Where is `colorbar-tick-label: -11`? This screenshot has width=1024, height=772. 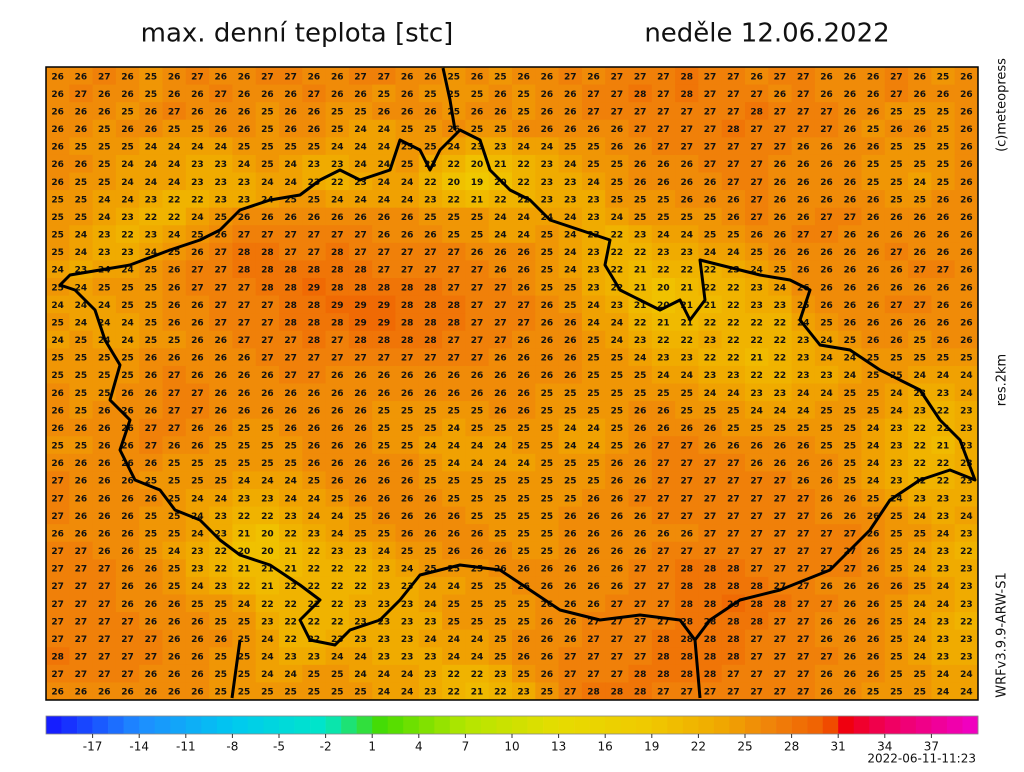
colorbar-tick-label: -11 is located at coordinates (186, 747).